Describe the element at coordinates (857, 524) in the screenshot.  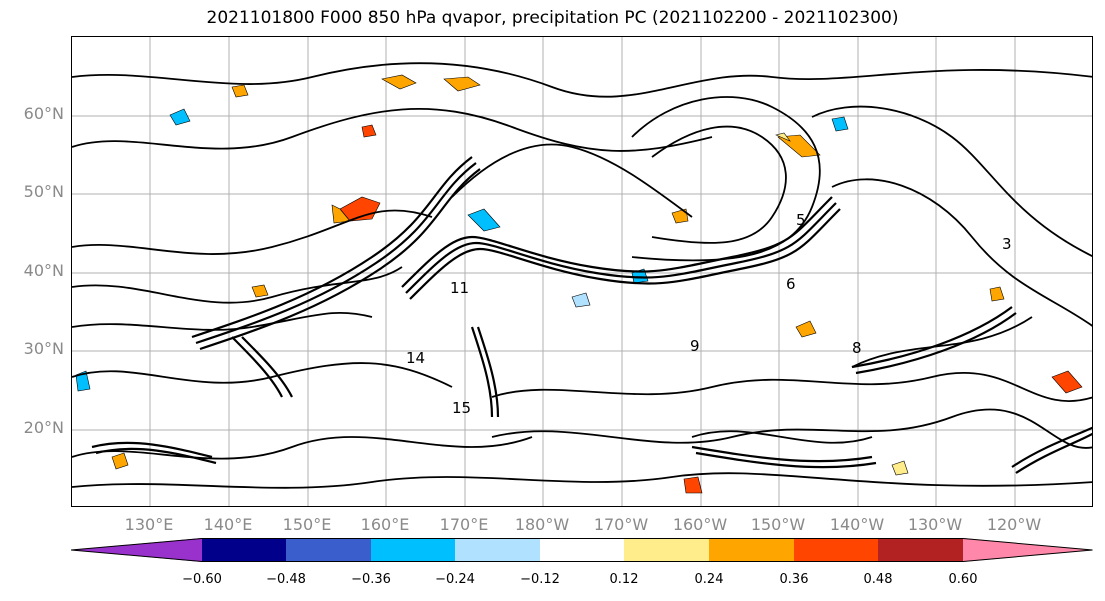
I see `lon-label-140w: 140°W` at that location.